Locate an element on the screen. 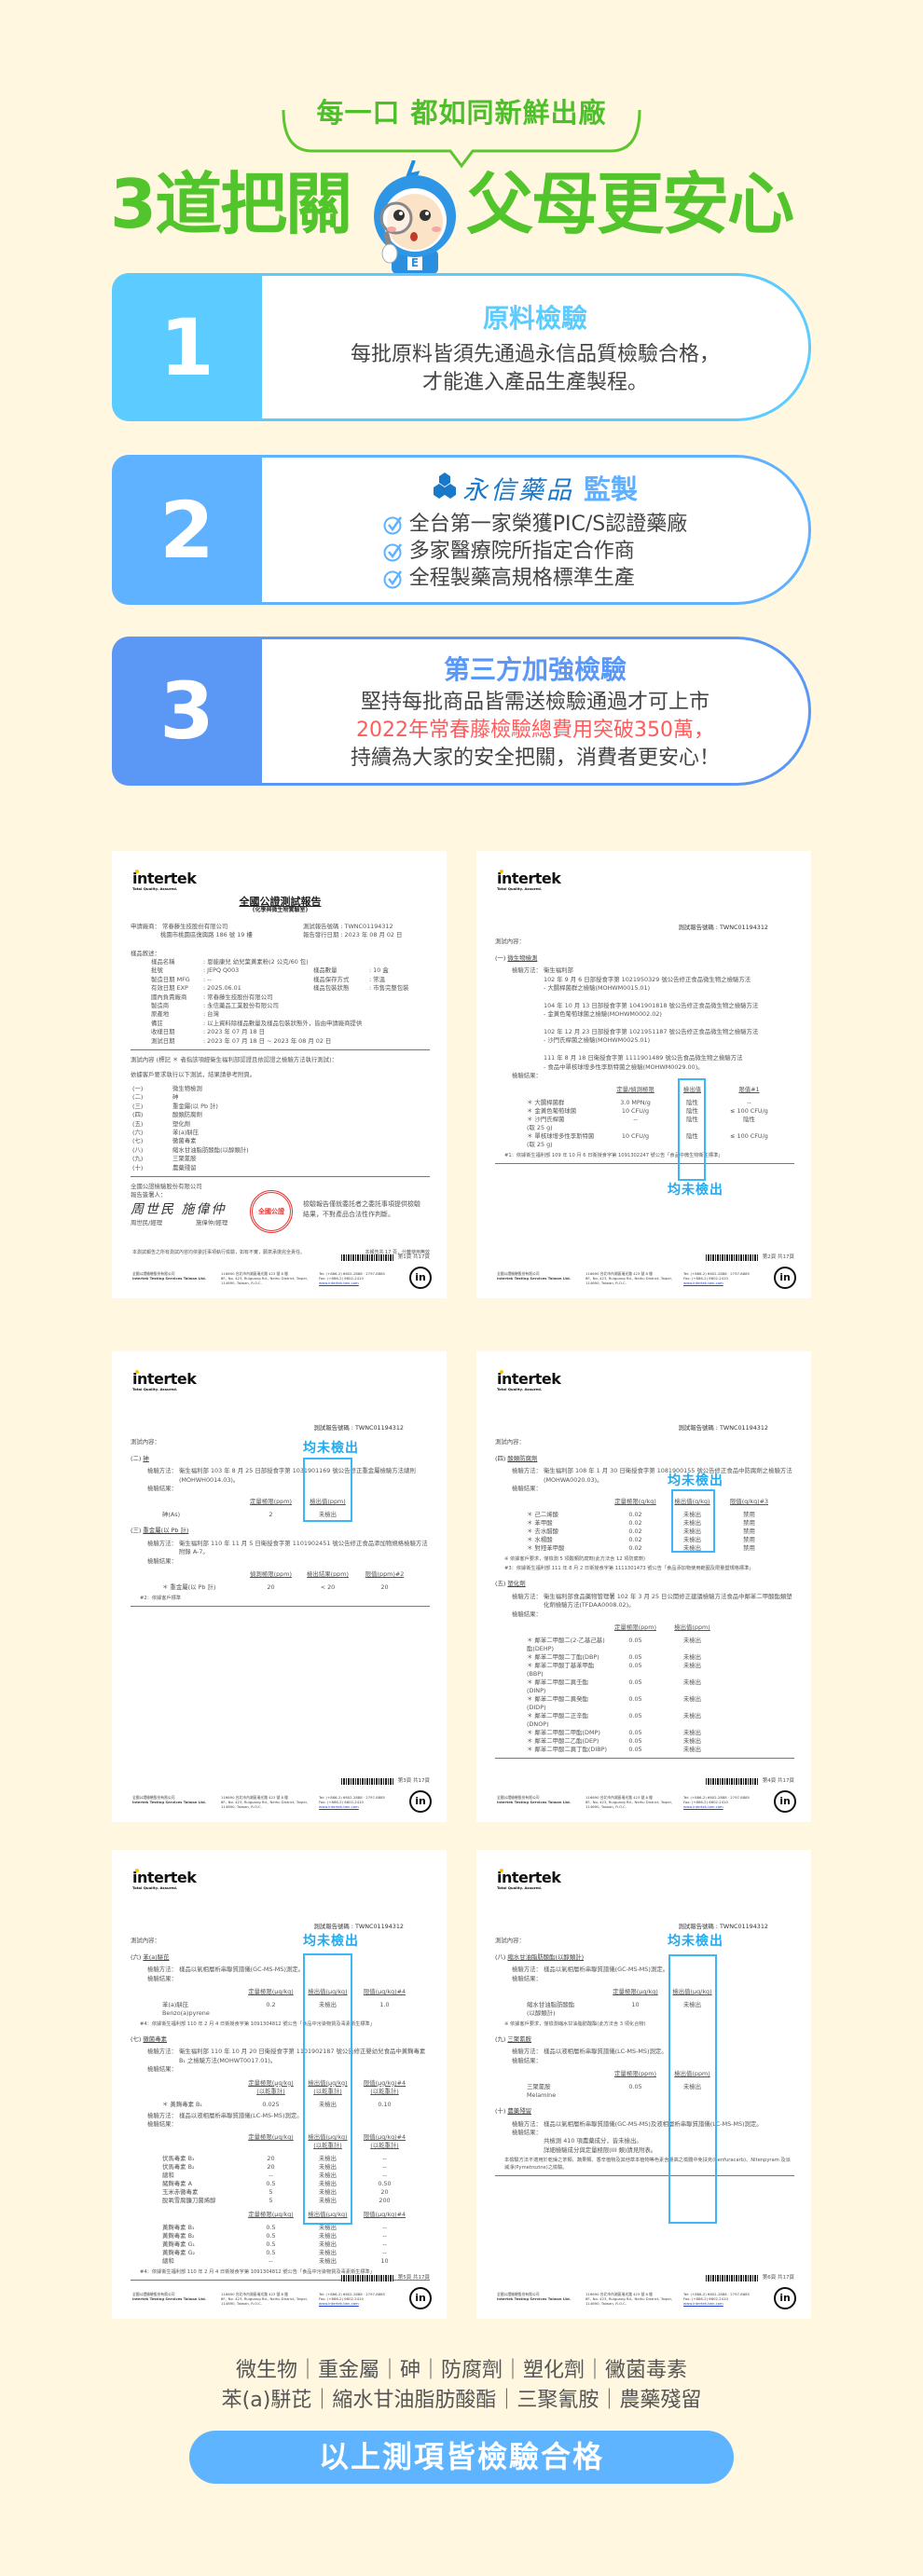 The image size is (923, 2576). table-row: ＊ 鄰苯二甲酸二丁酯(DBP) 0.05 未檢出 is located at coordinates (618, 1657).